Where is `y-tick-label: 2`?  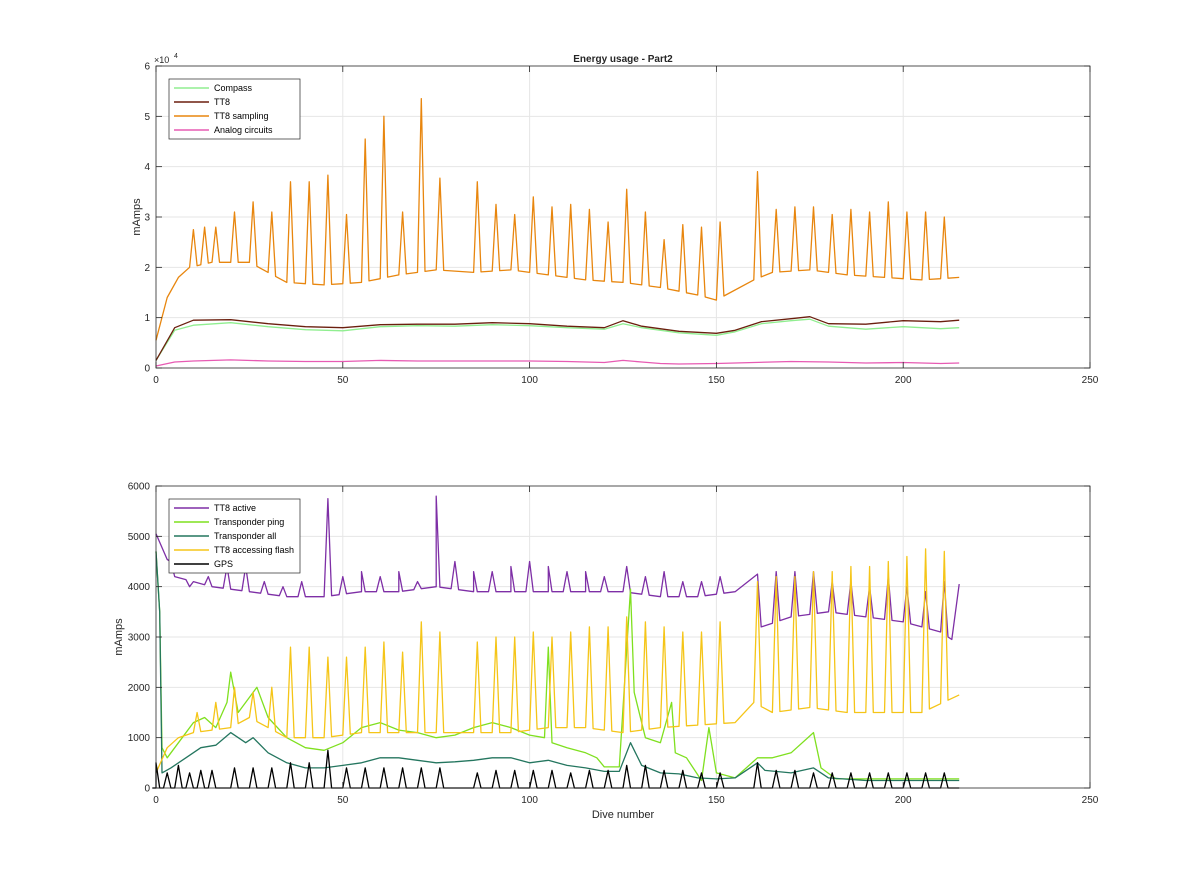
y-tick-label: 2 is located at coordinates (147, 268).